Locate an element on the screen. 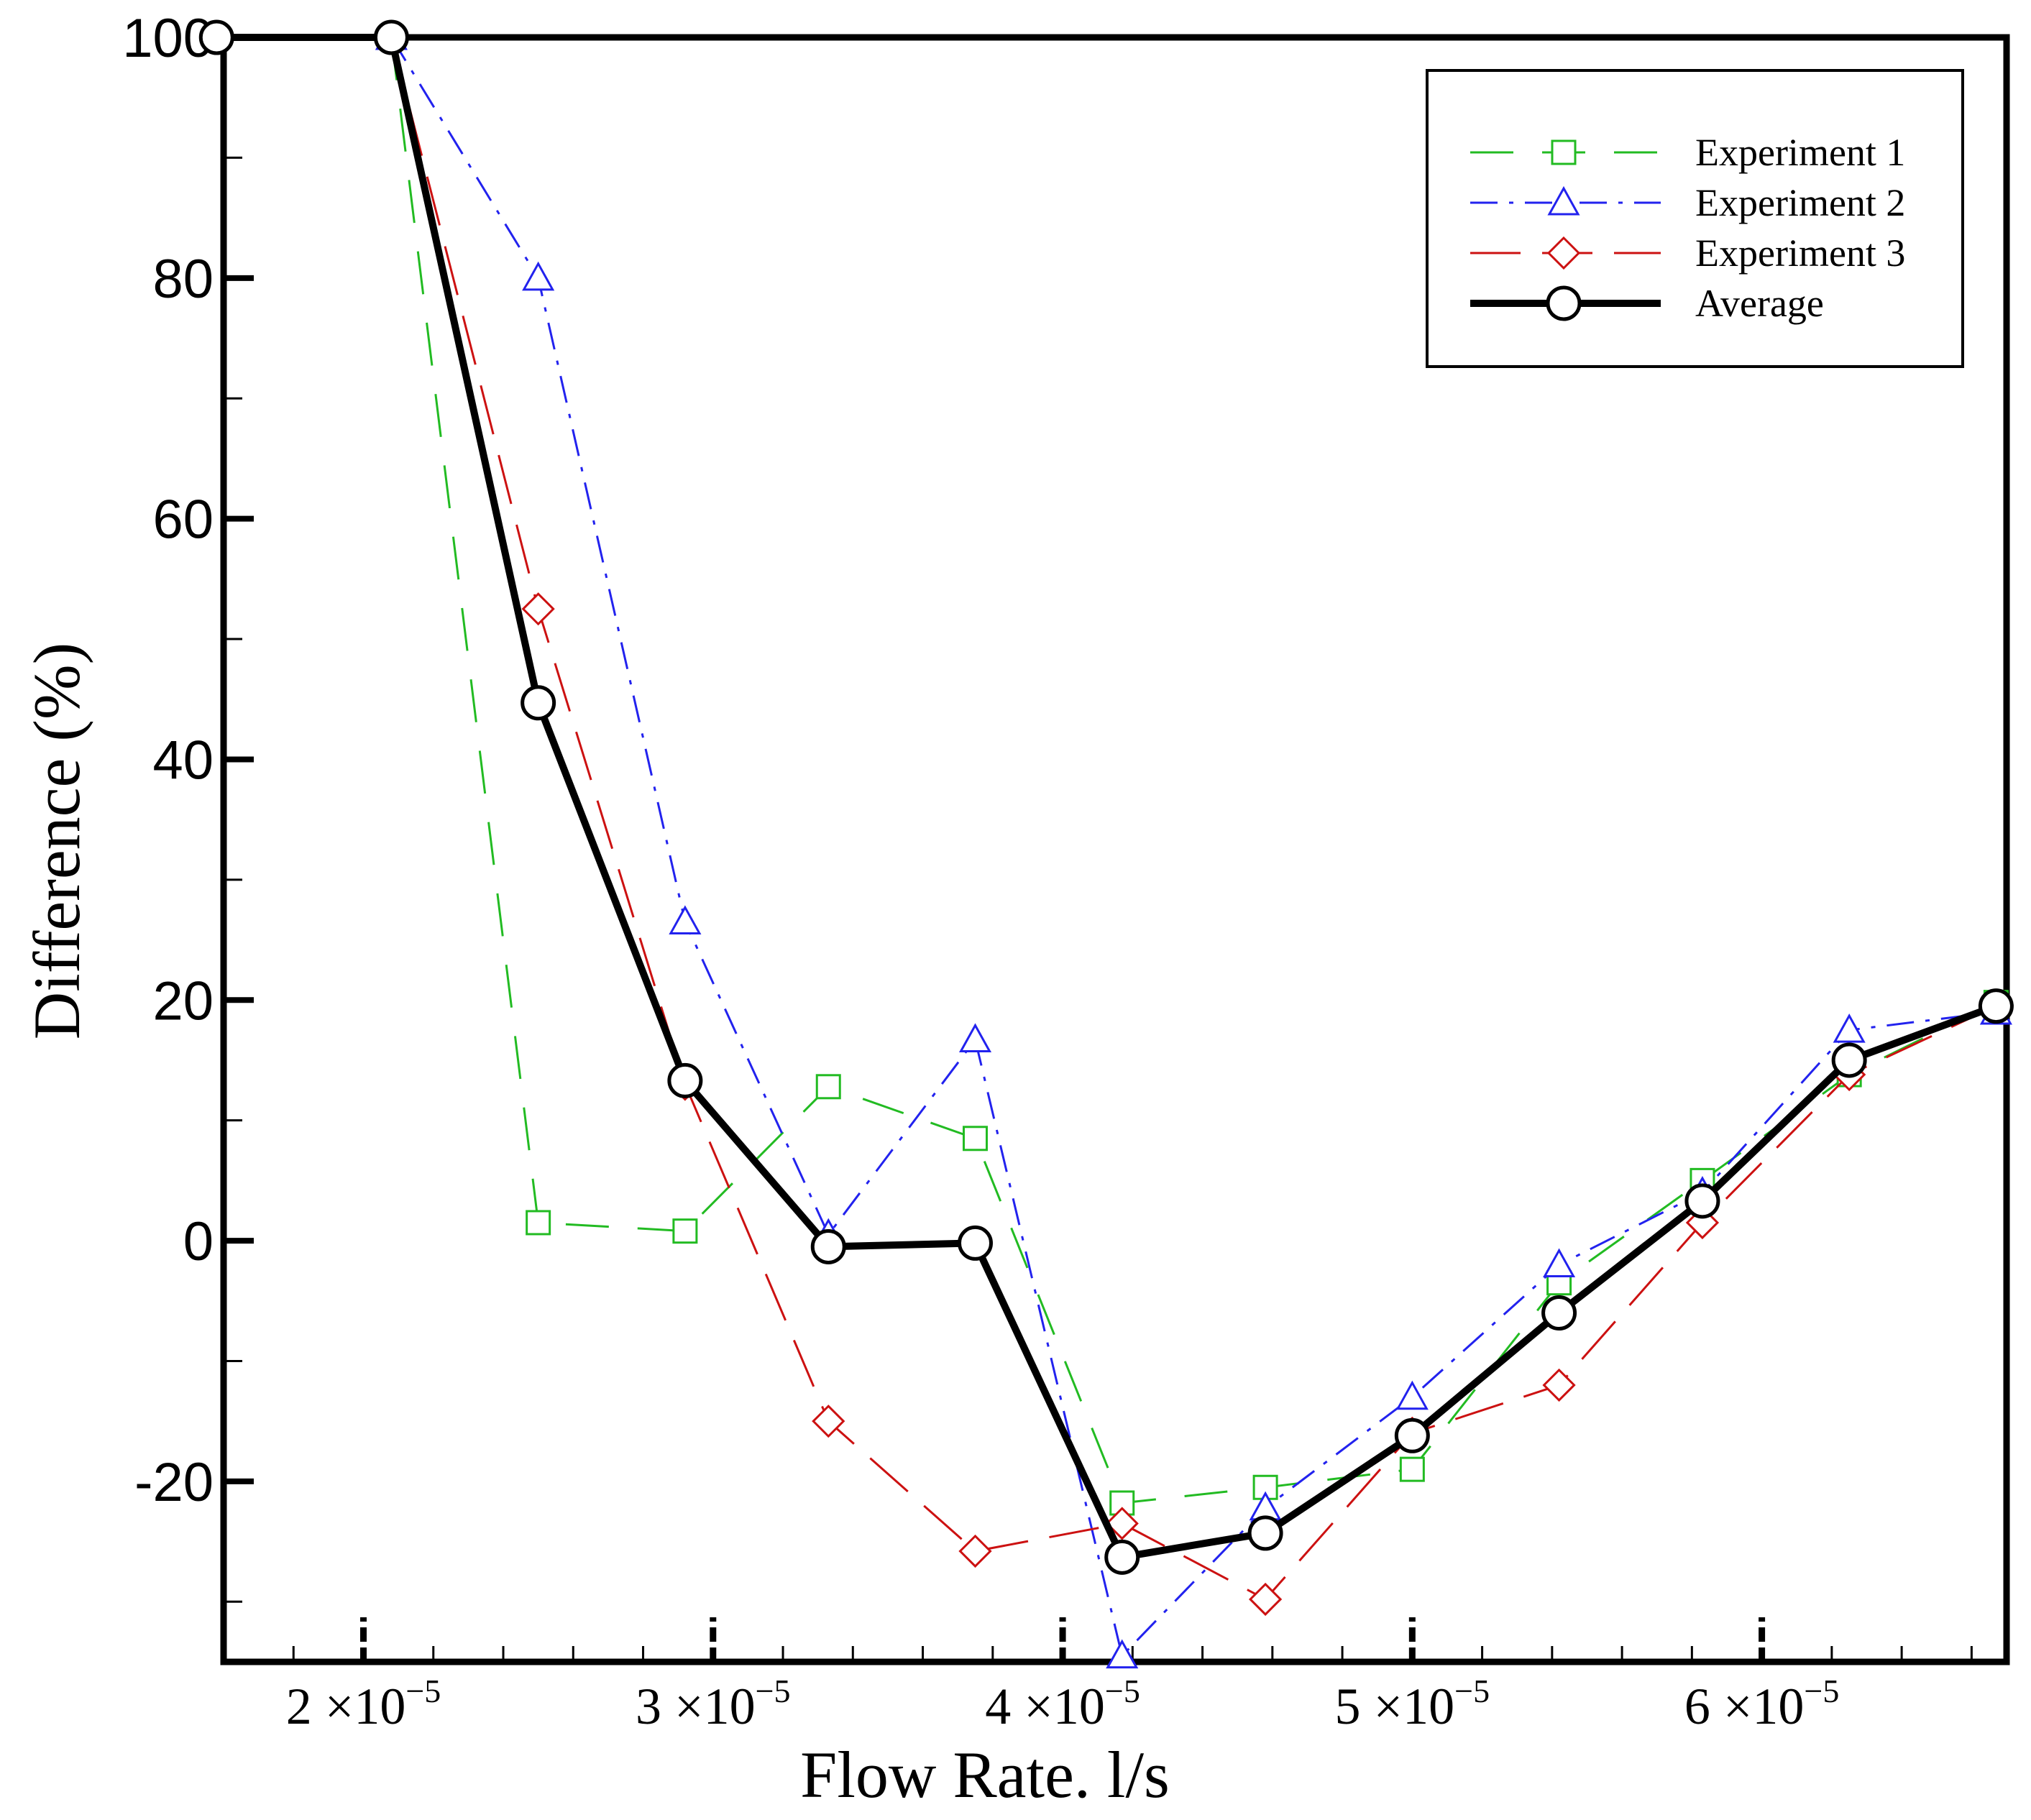 This screenshot has height=1820, width=2031. x-tick-label: 4 ×10⁻⁵ is located at coordinates (1062, 1704).